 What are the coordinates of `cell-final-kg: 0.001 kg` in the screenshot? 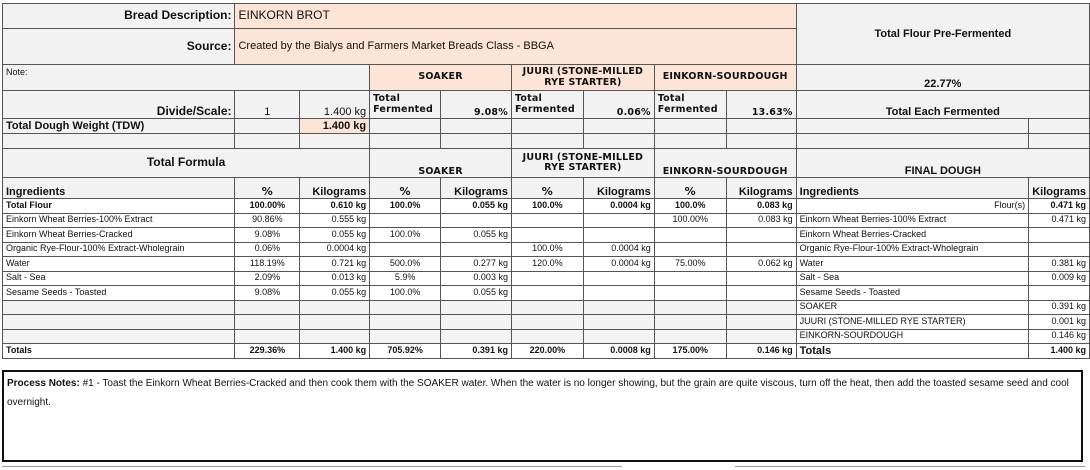 It's located at (1059, 322).